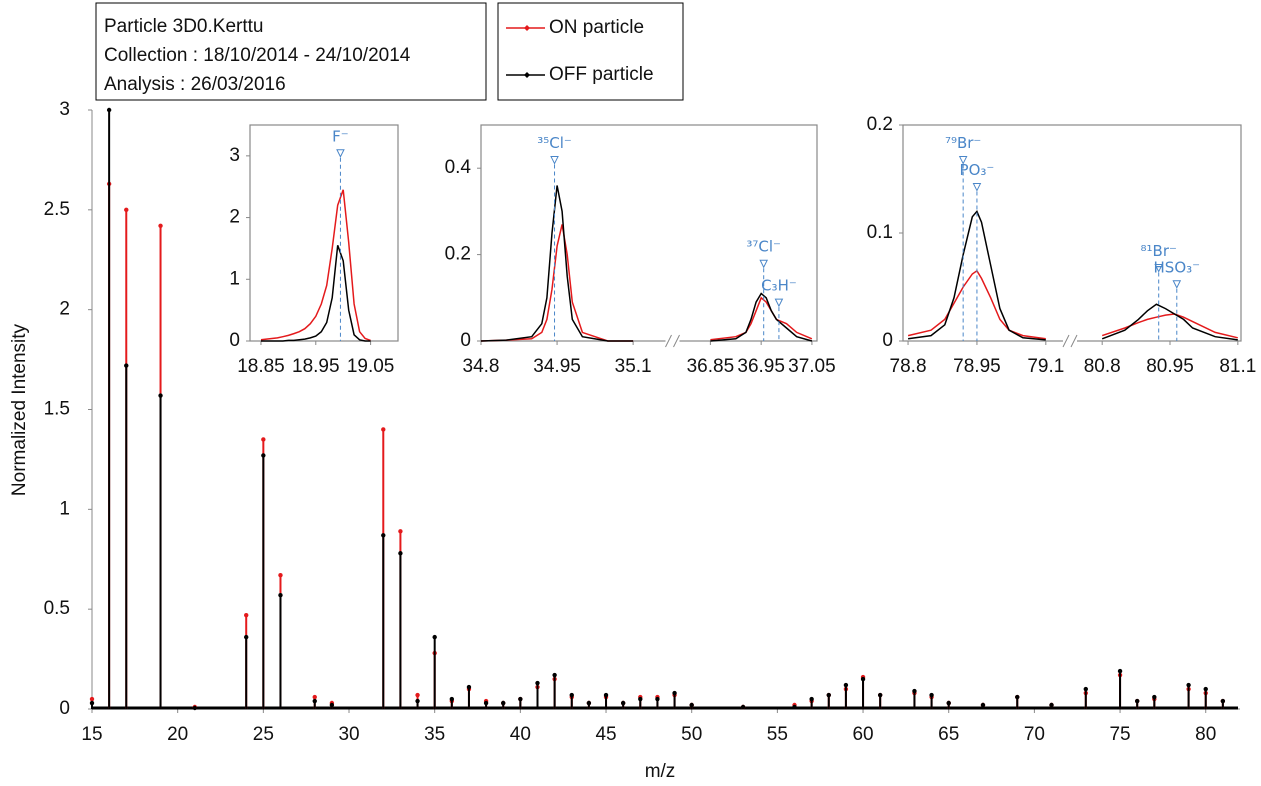  What do you see at coordinates (1170, 366) in the screenshot?
I see `inset-x-tick-label: 80.95` at bounding box center [1170, 366].